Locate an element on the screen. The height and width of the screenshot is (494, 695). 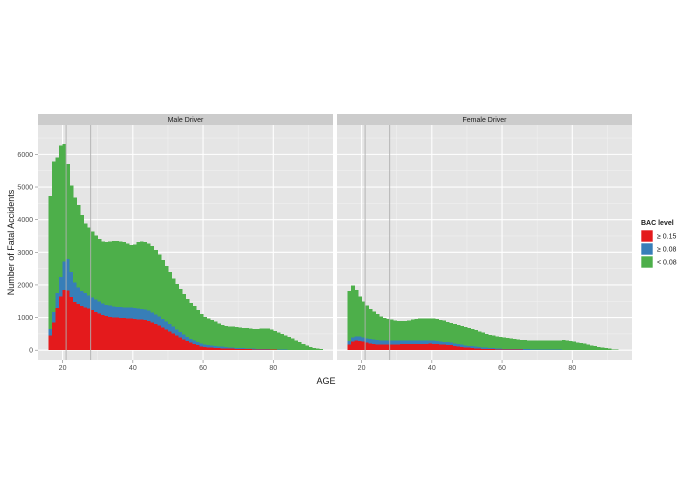
panel-male-strip is located at coordinates (185, 119).